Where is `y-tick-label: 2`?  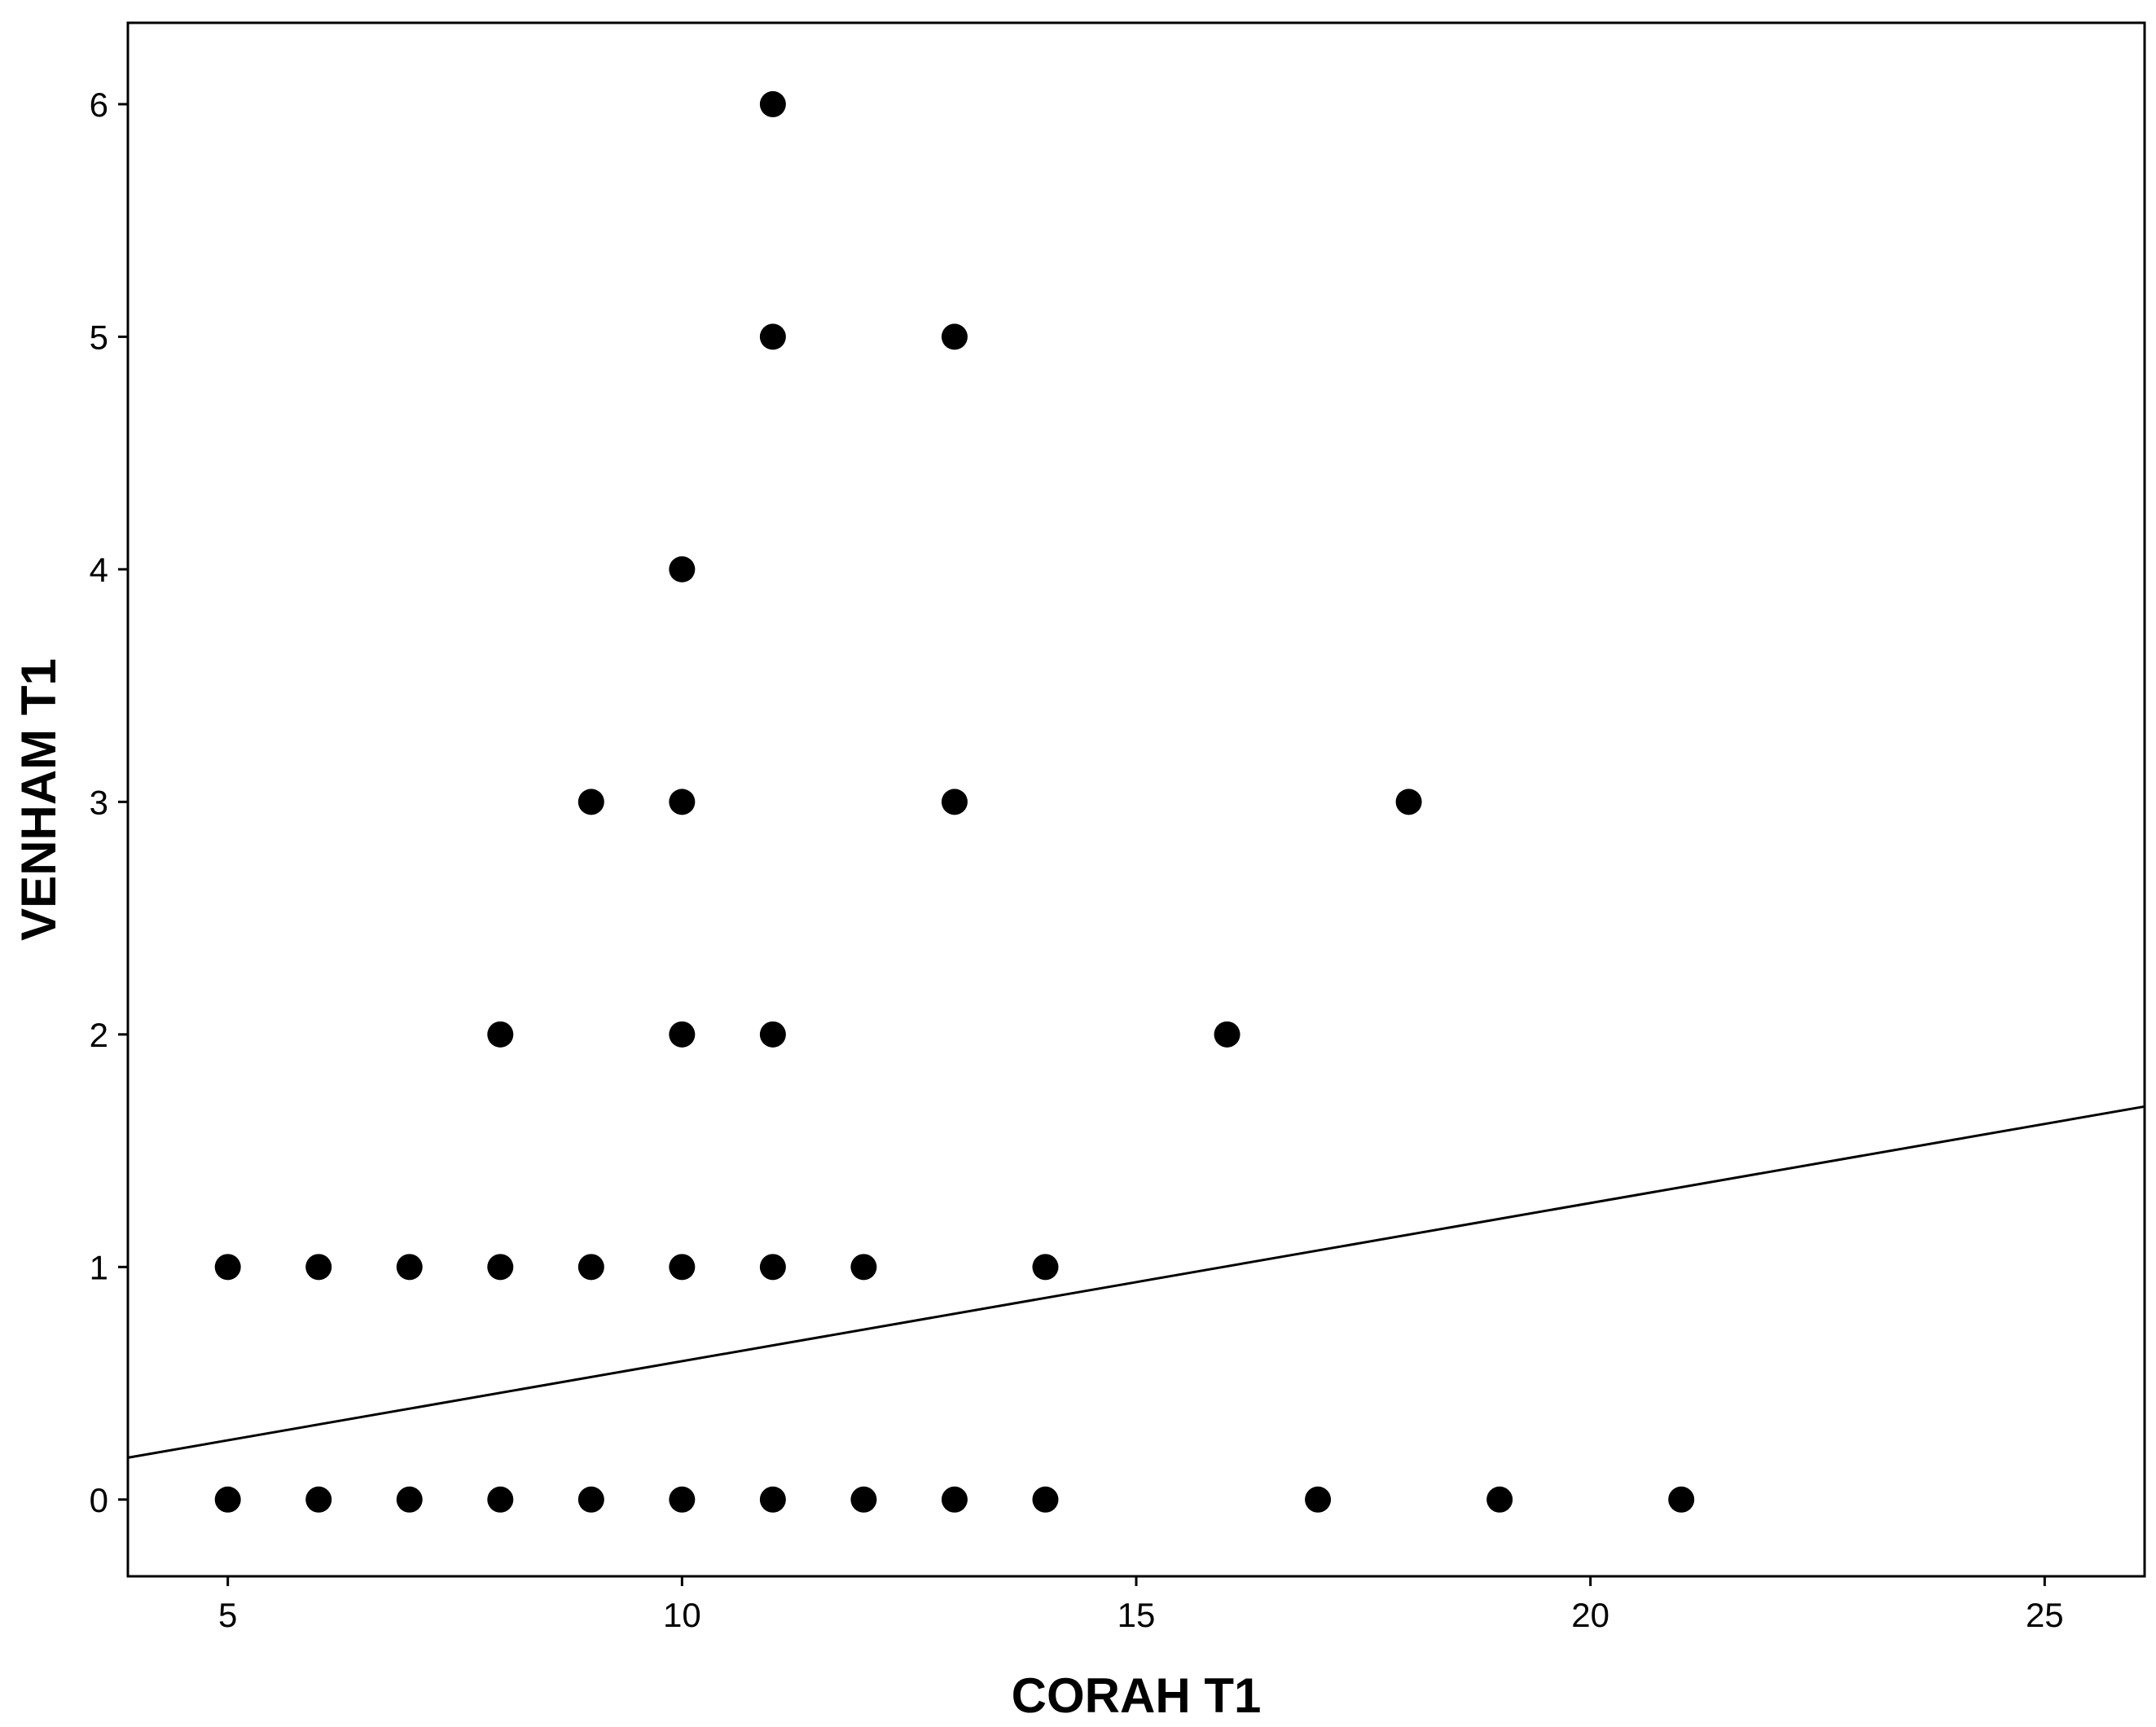 y-tick-label: 2 is located at coordinates (99, 1035).